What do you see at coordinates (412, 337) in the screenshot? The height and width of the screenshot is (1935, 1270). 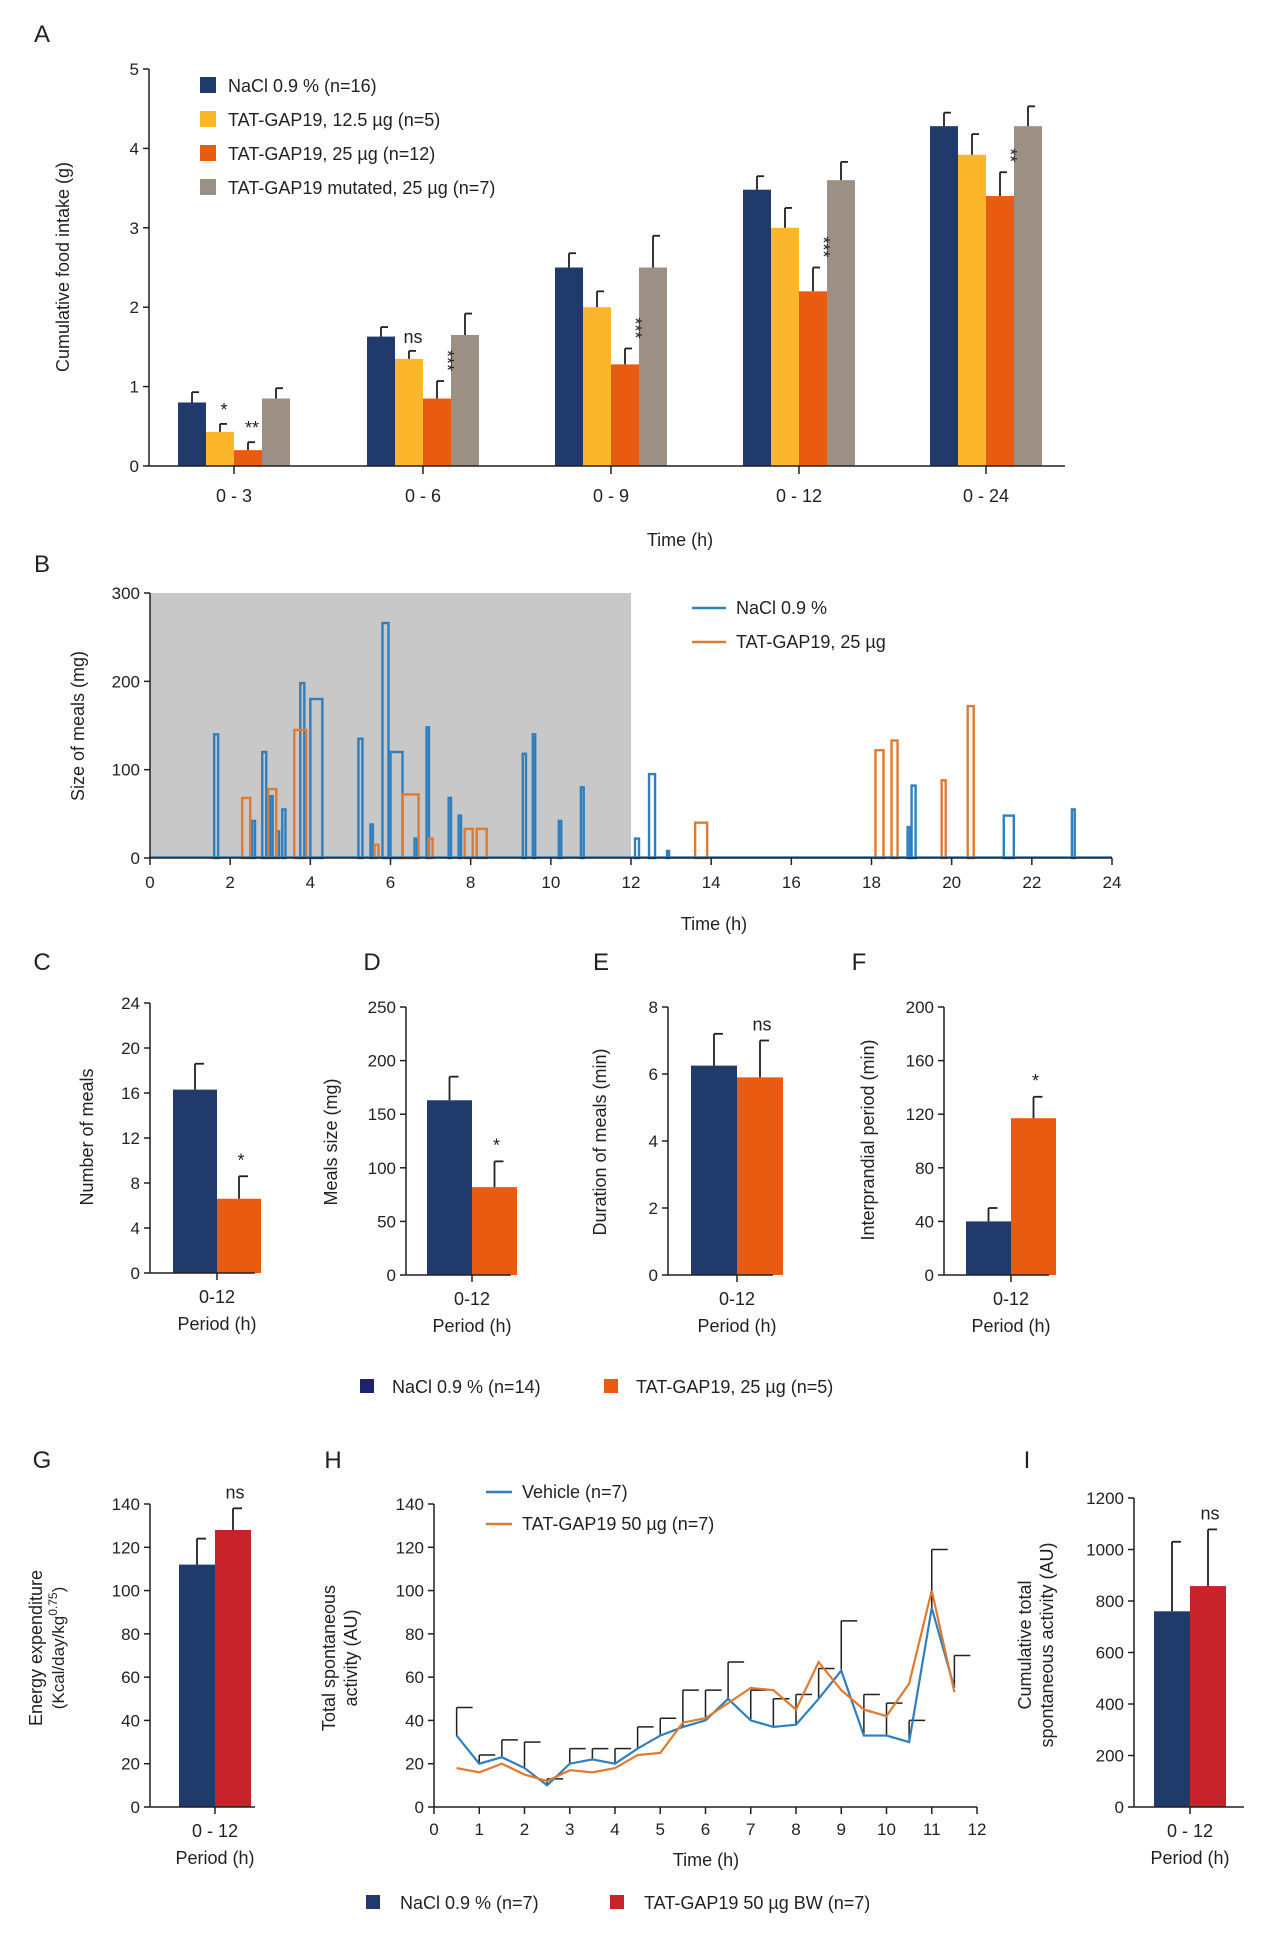 I see `panel-a-significance: ns` at bounding box center [412, 337].